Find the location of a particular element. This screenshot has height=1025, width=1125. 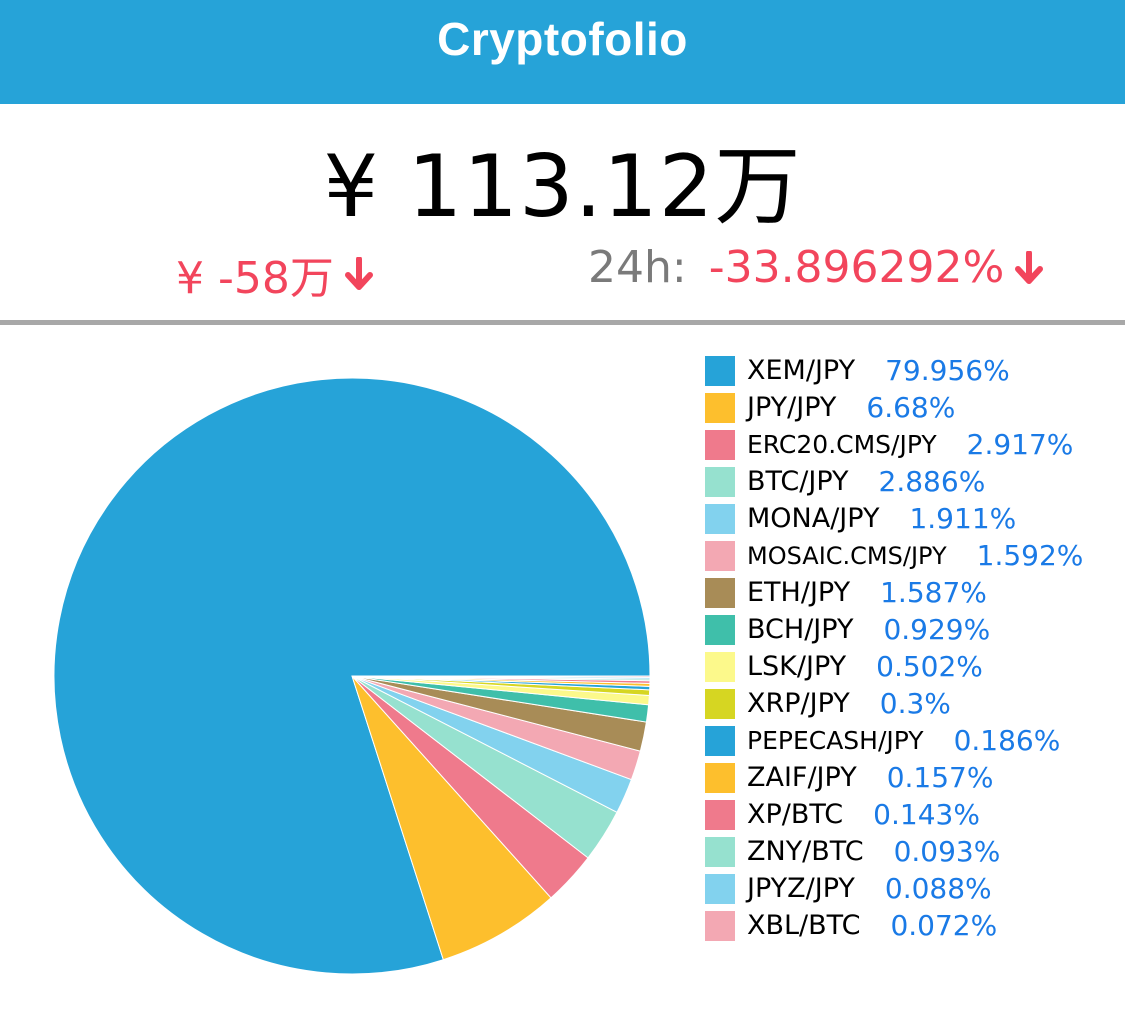

legend-label: ERC20.CMS/JPY is located at coordinates (842, 444).